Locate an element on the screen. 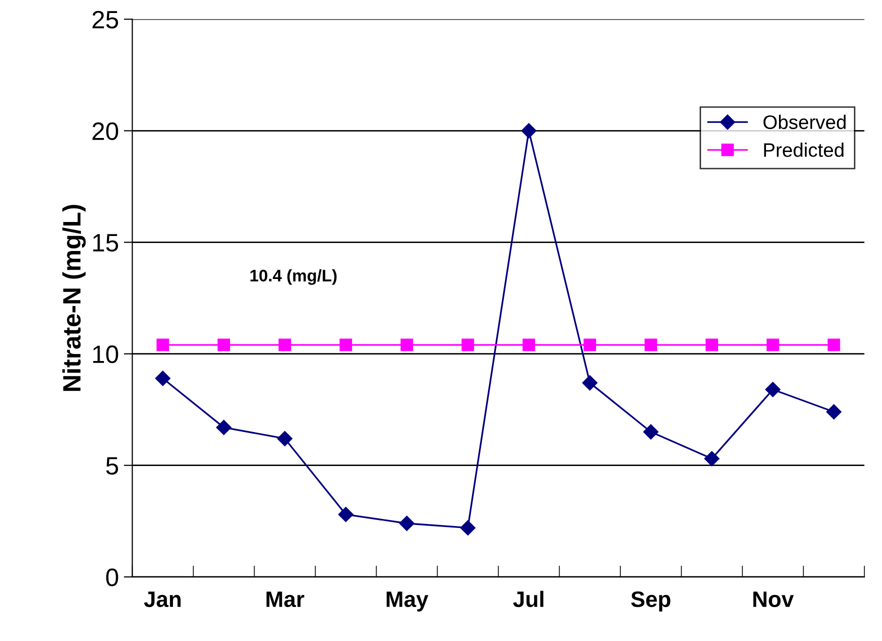  x-tick-label: May is located at coordinates (407, 602).